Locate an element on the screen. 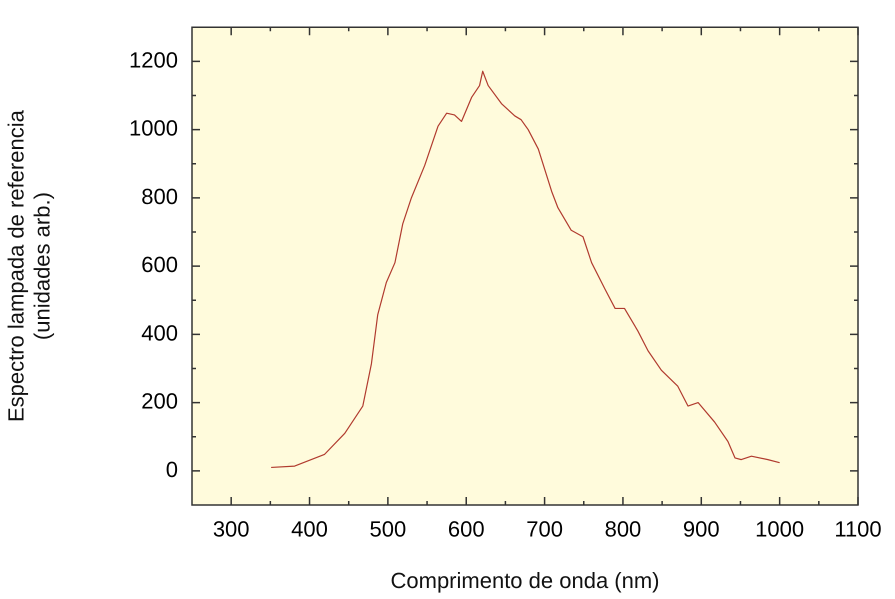  x-tick-label: 1100 is located at coordinates (858, 529).